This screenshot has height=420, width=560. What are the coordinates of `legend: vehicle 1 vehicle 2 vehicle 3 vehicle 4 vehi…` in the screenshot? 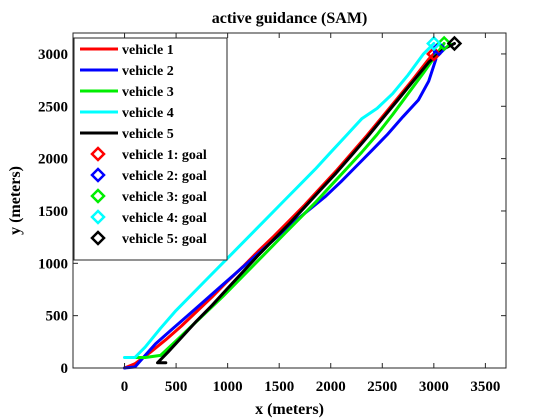 It's located at (150, 149).